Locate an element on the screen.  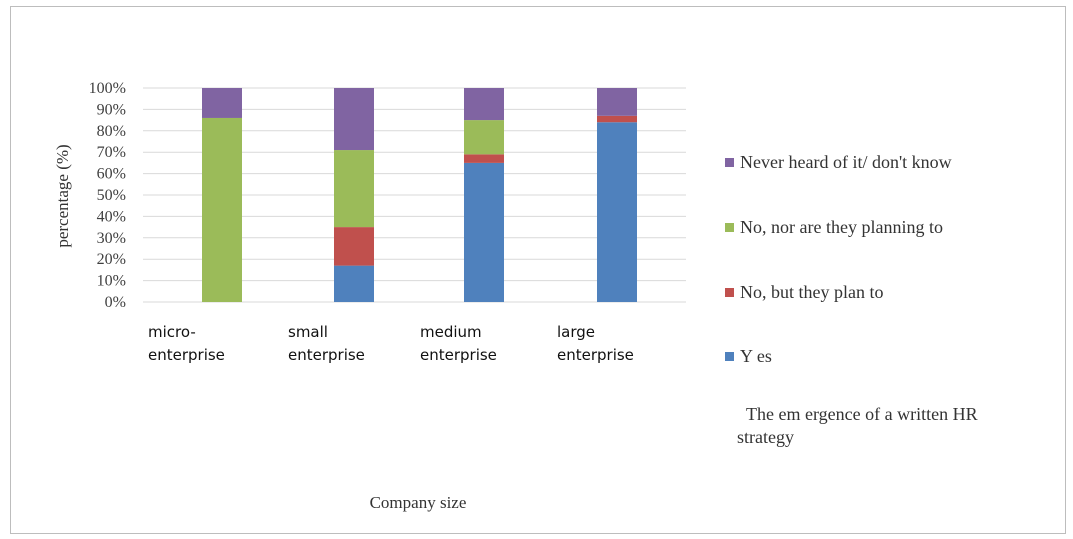
legend-entry: Never heard of it/ don't know is located at coordinates (846, 162).